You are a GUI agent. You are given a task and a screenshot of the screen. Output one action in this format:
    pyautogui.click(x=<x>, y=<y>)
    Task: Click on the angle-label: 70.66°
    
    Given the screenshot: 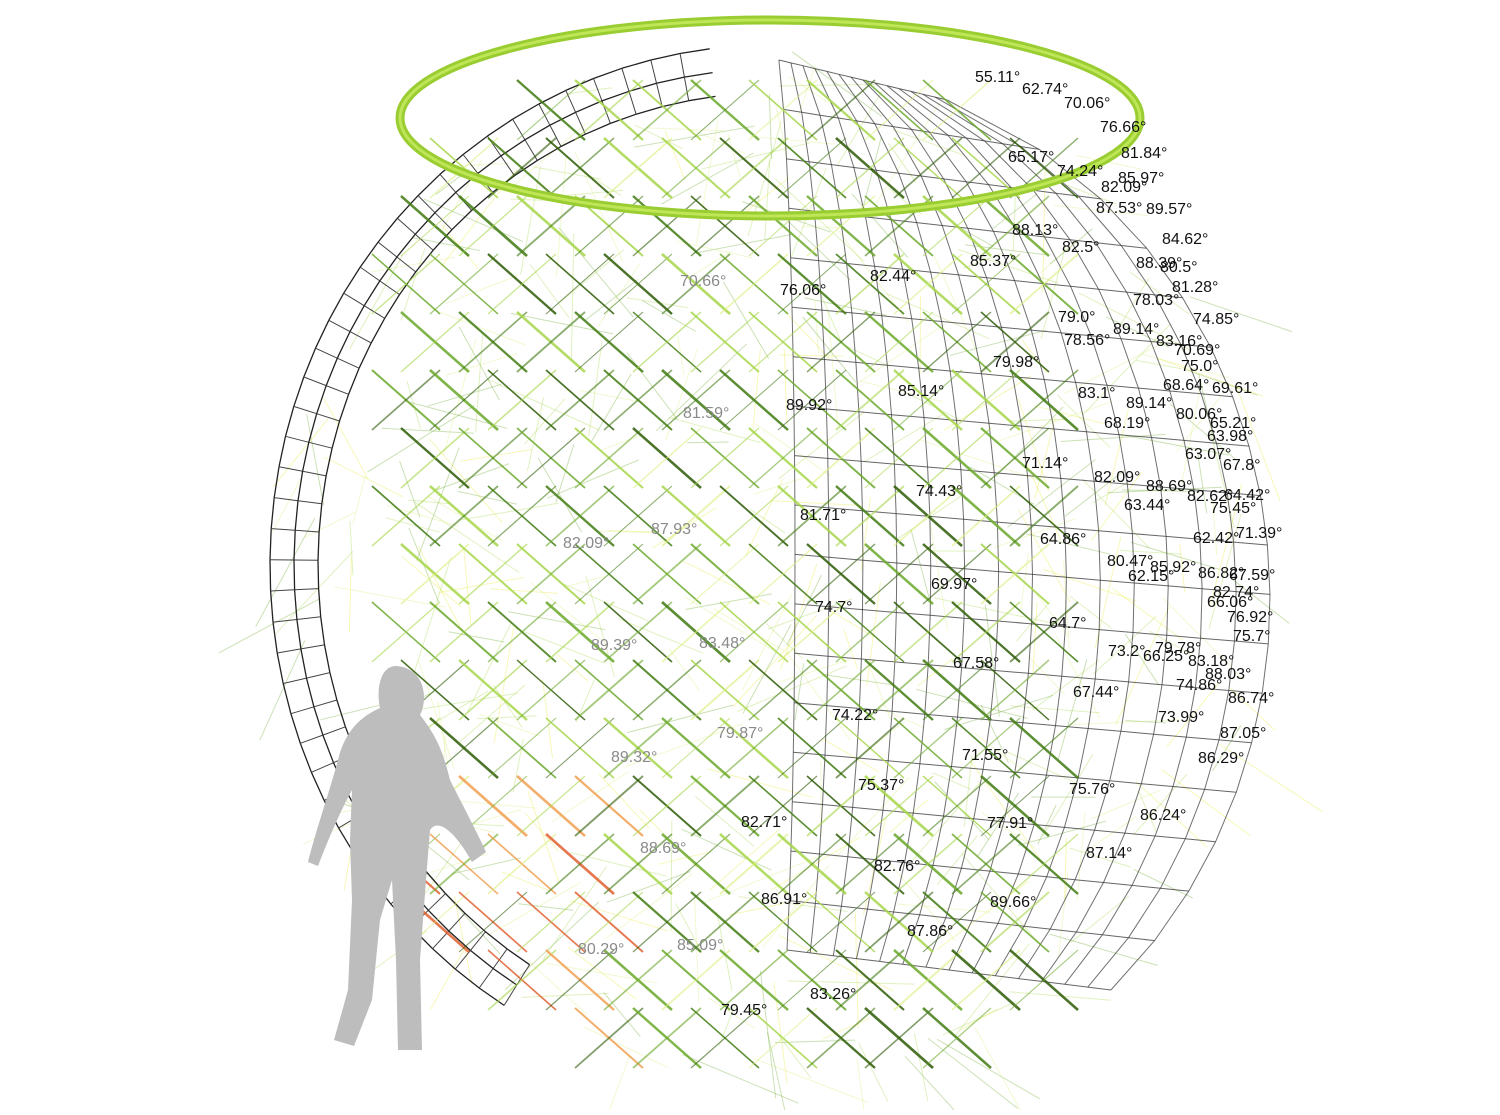 What is the action you would take?
    pyautogui.click(x=703, y=281)
    